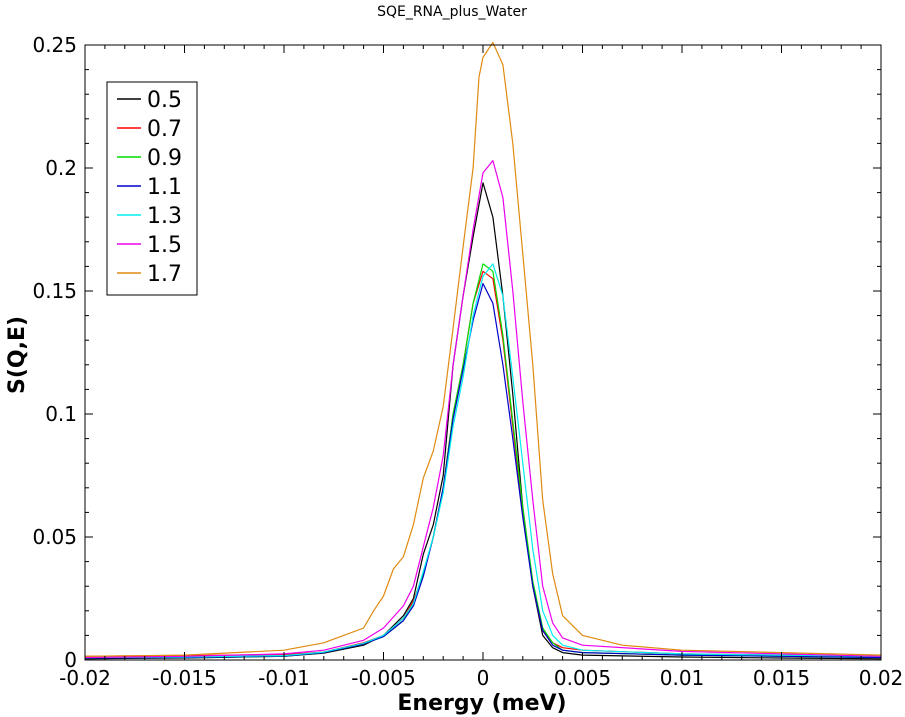 The width and height of the screenshot is (905, 717). I want to click on legend: 0.5 0.7 0.9 1.1 1.3 1.5 1.7, so click(152, 188).